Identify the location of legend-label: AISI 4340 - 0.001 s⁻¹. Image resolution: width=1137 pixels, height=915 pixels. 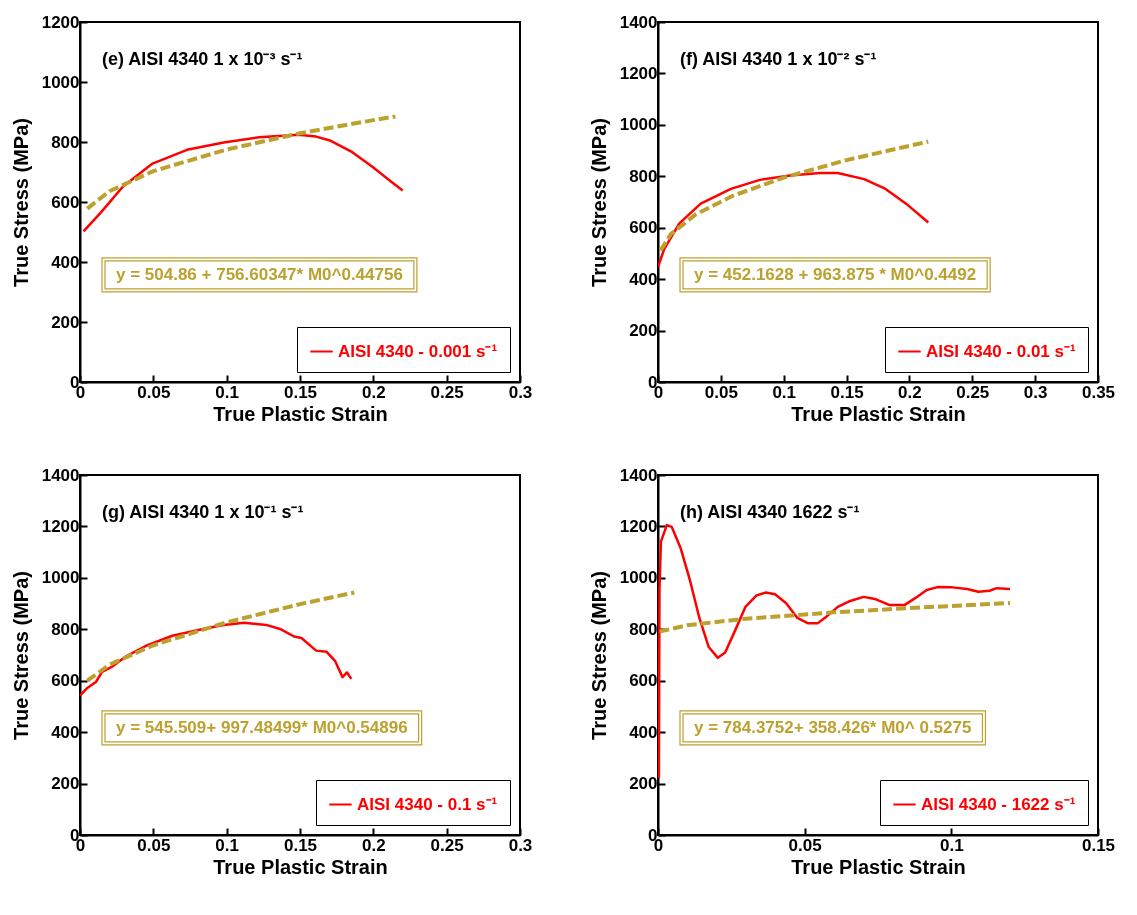
(418, 351).